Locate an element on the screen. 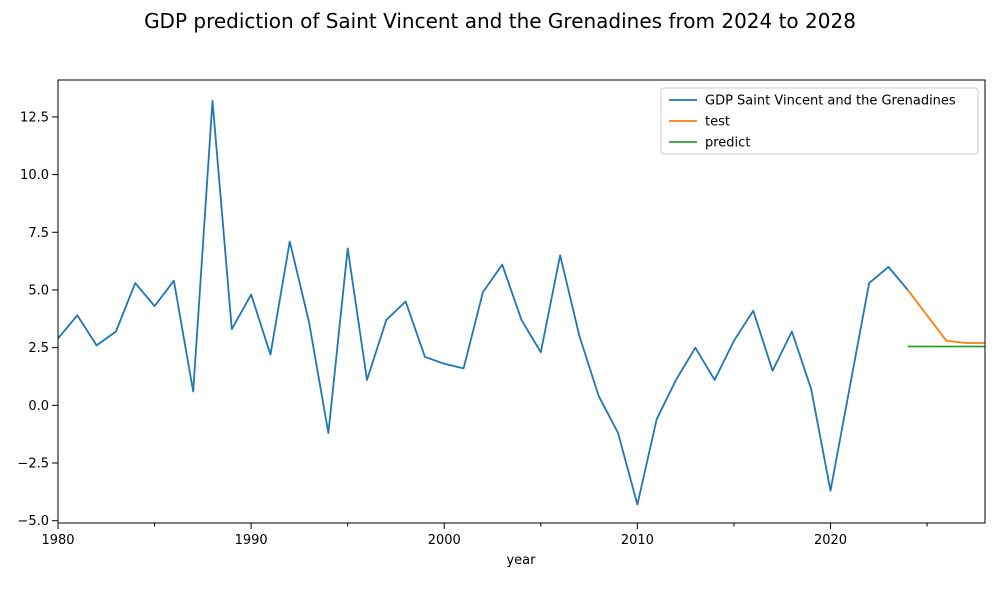  y-tick-label: 5.0 is located at coordinates (38, 290).